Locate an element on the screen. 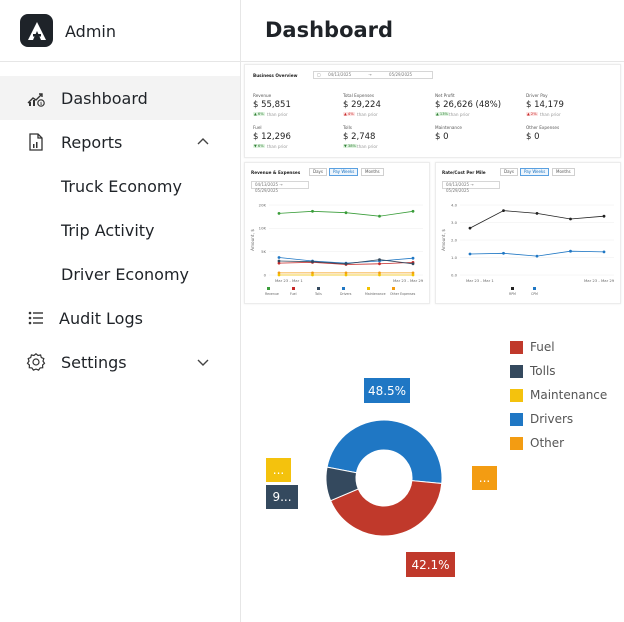 This screenshot has height=622, width=624. kpi-label: Total Expenses is located at coordinates (359, 95).